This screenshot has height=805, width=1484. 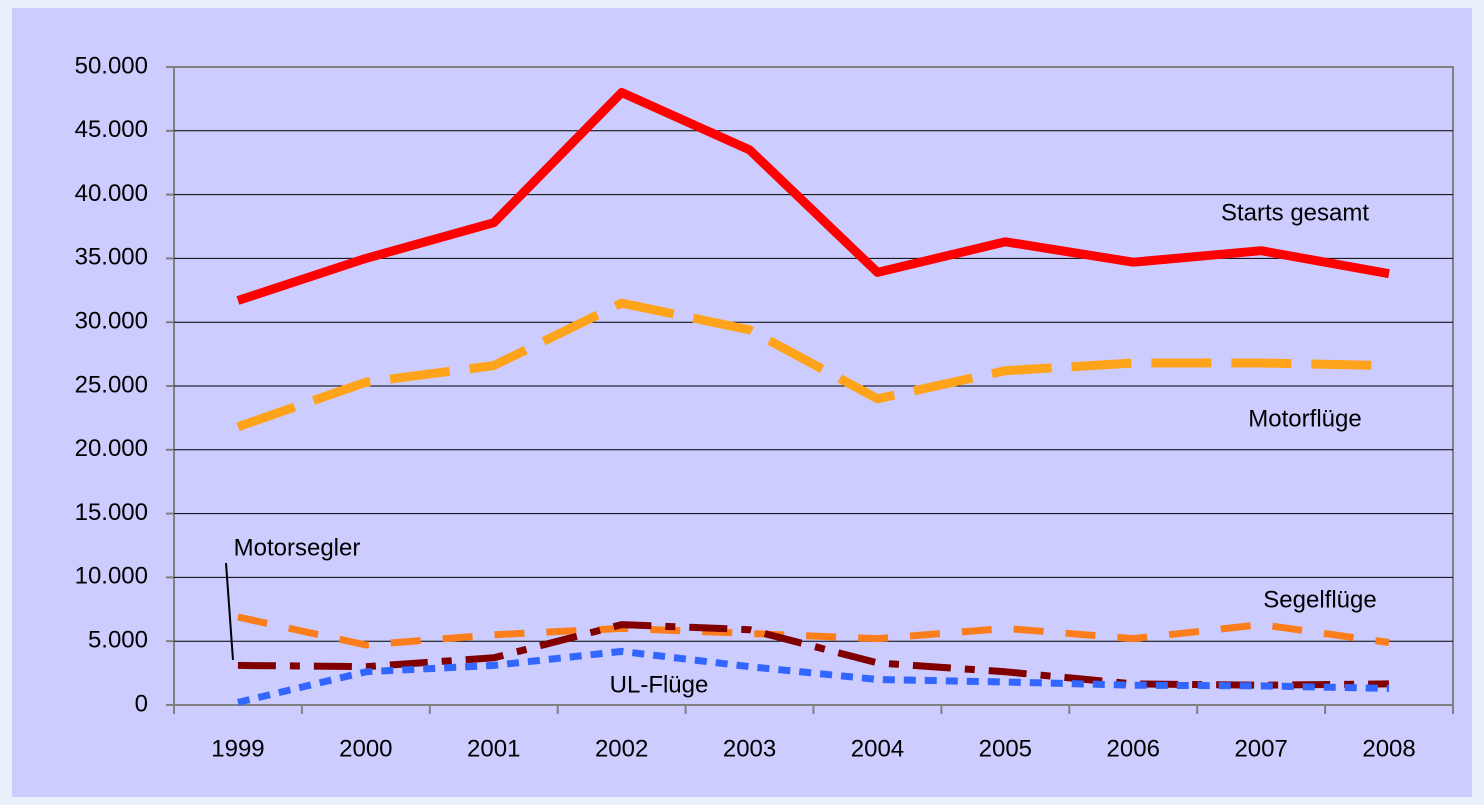 What do you see at coordinates (1304, 418) in the screenshot?
I see `series-label: Motorflüge` at bounding box center [1304, 418].